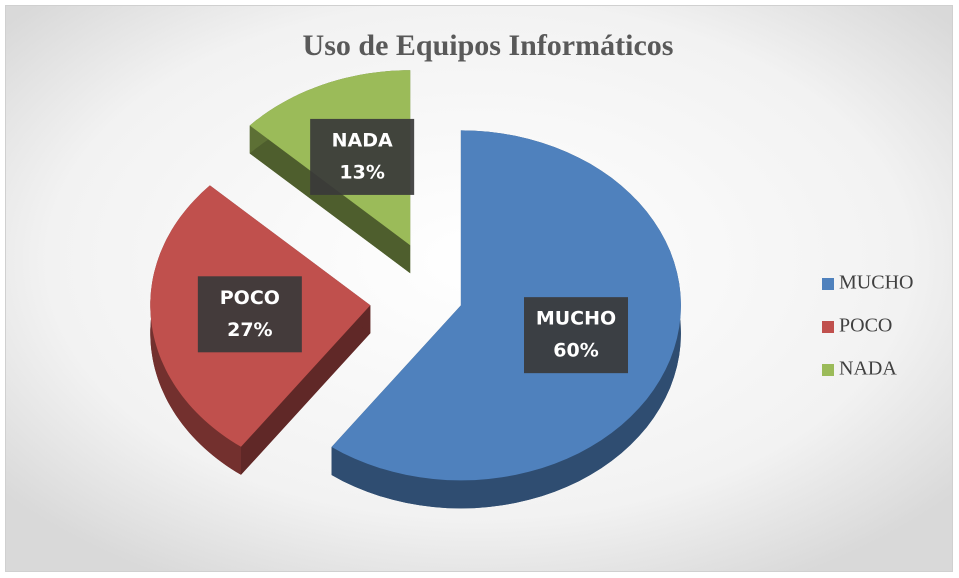 The image size is (959, 578). What do you see at coordinates (865, 326) in the screenshot?
I see `legend-label: POCO` at bounding box center [865, 326].